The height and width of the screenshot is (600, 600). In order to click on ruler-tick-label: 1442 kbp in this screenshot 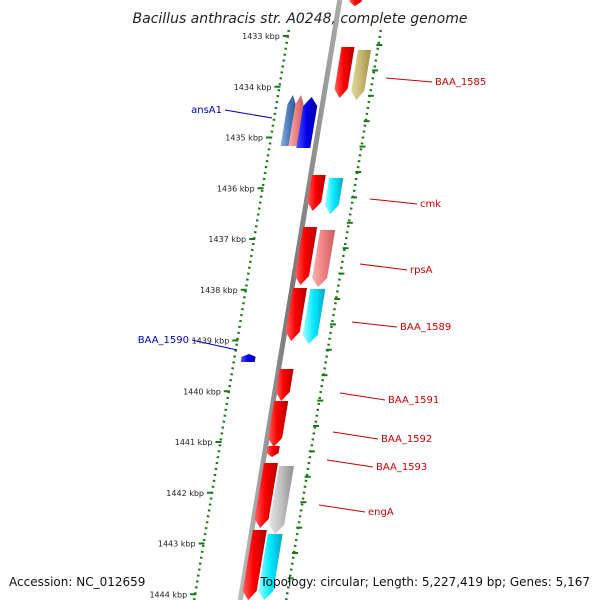, I will do `click(185, 493)`.